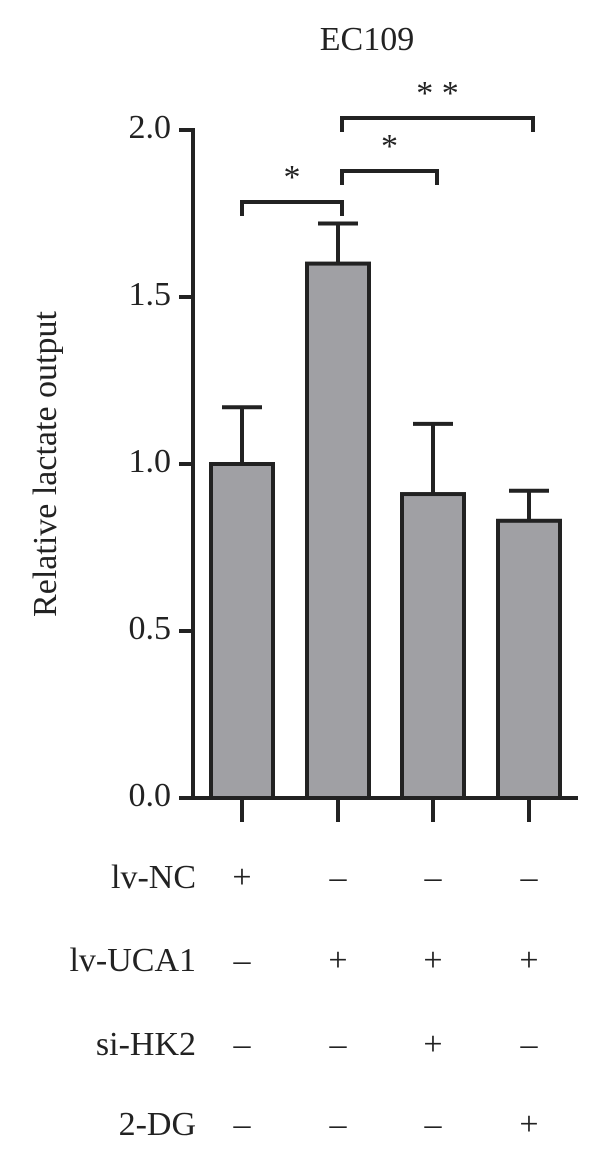 The height and width of the screenshot is (1159, 600). What do you see at coordinates (437, 93) in the screenshot?
I see `significance-label: * *` at bounding box center [437, 93].